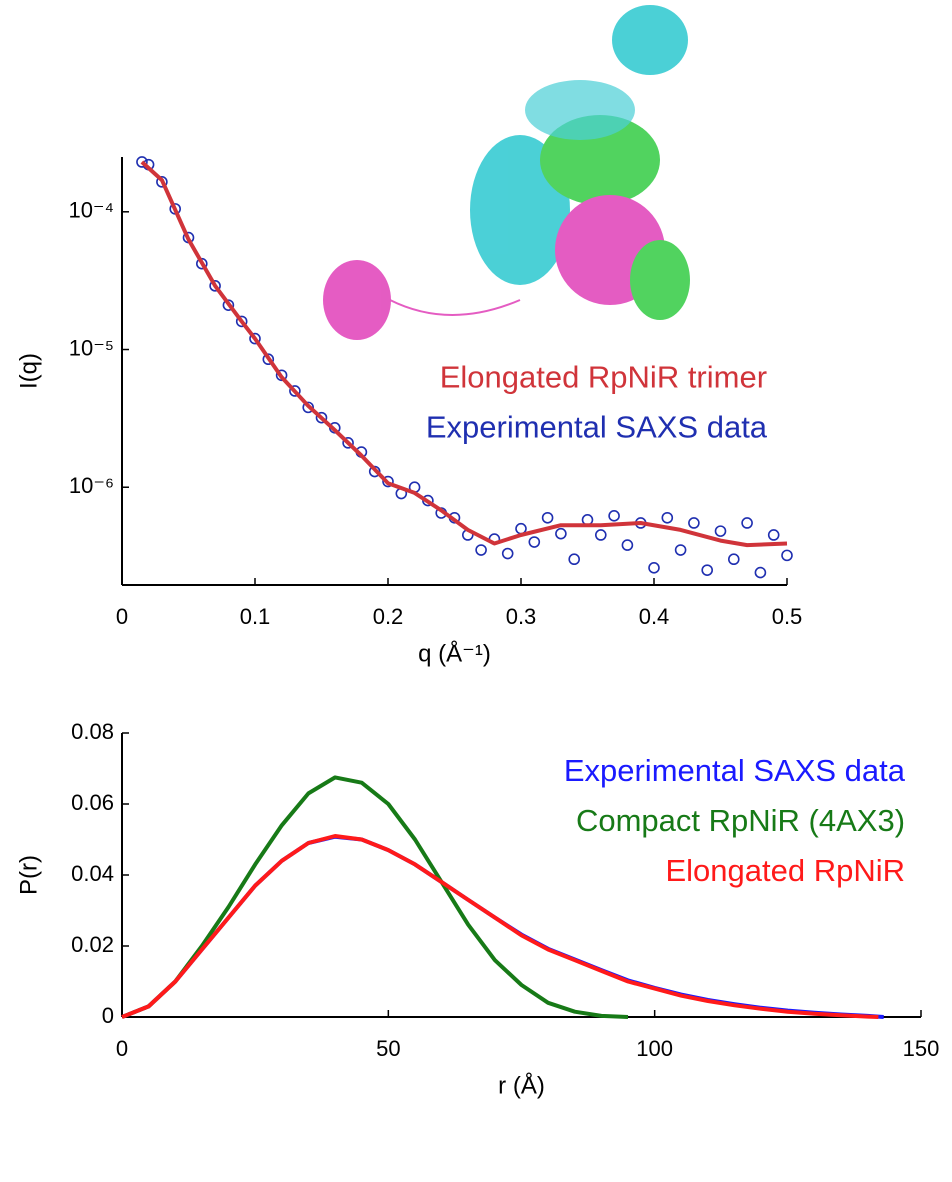 This screenshot has height=1182, width=952. I want to click on x-tick-label: 0.1, so click(255, 616).